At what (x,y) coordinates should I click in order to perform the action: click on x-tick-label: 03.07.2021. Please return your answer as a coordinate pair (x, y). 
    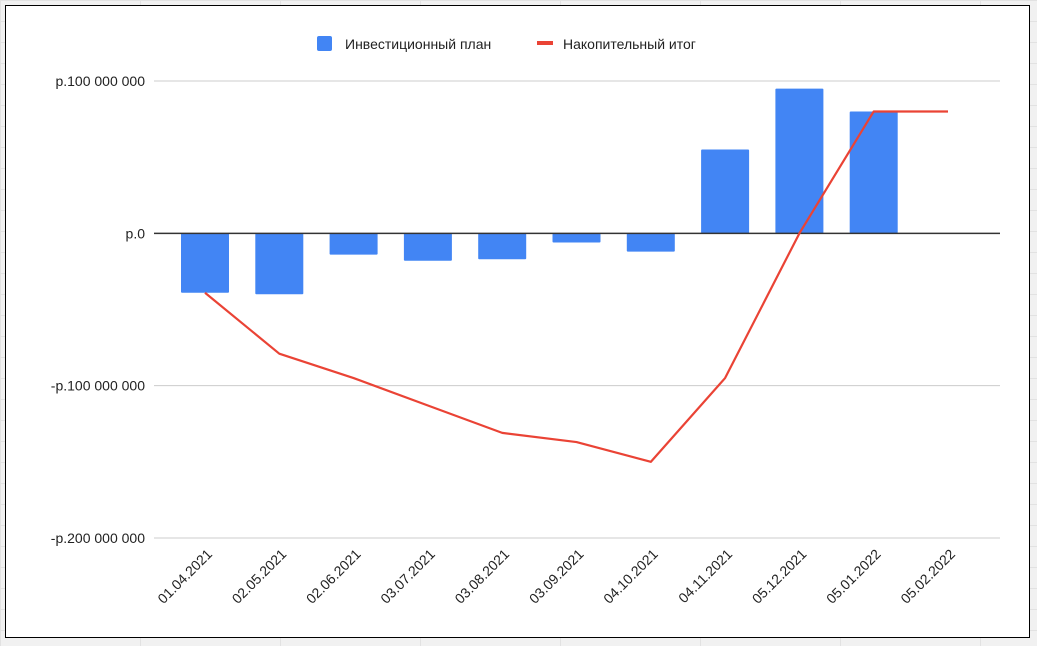
    Looking at the image, I should click on (407, 576).